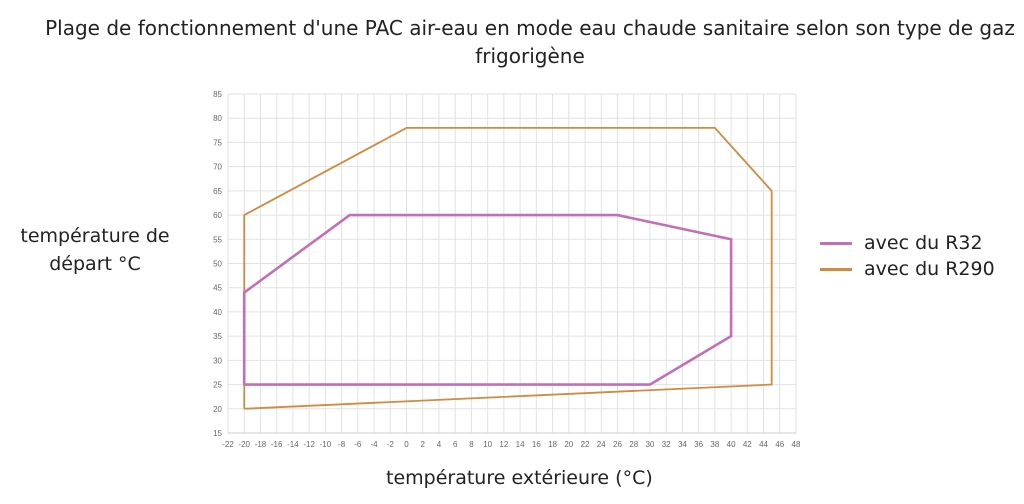  What do you see at coordinates (666, 444) in the screenshot?
I see `x-tick-label: 32` at bounding box center [666, 444].